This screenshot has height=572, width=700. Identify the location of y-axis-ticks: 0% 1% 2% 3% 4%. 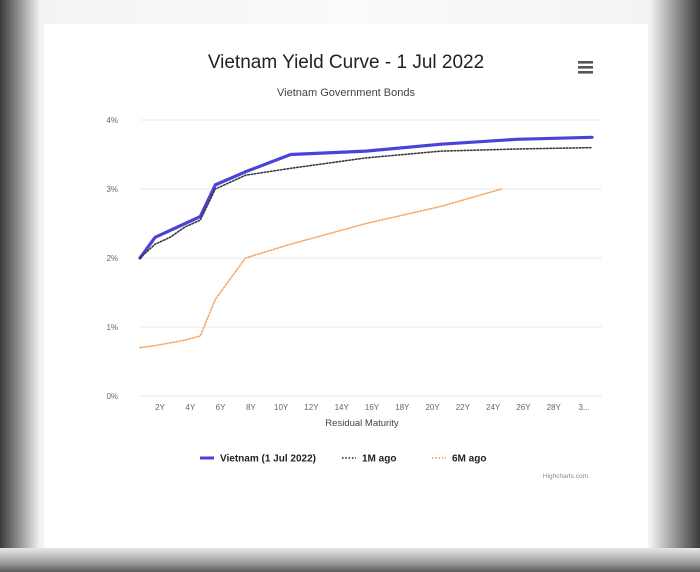
(112, 258).